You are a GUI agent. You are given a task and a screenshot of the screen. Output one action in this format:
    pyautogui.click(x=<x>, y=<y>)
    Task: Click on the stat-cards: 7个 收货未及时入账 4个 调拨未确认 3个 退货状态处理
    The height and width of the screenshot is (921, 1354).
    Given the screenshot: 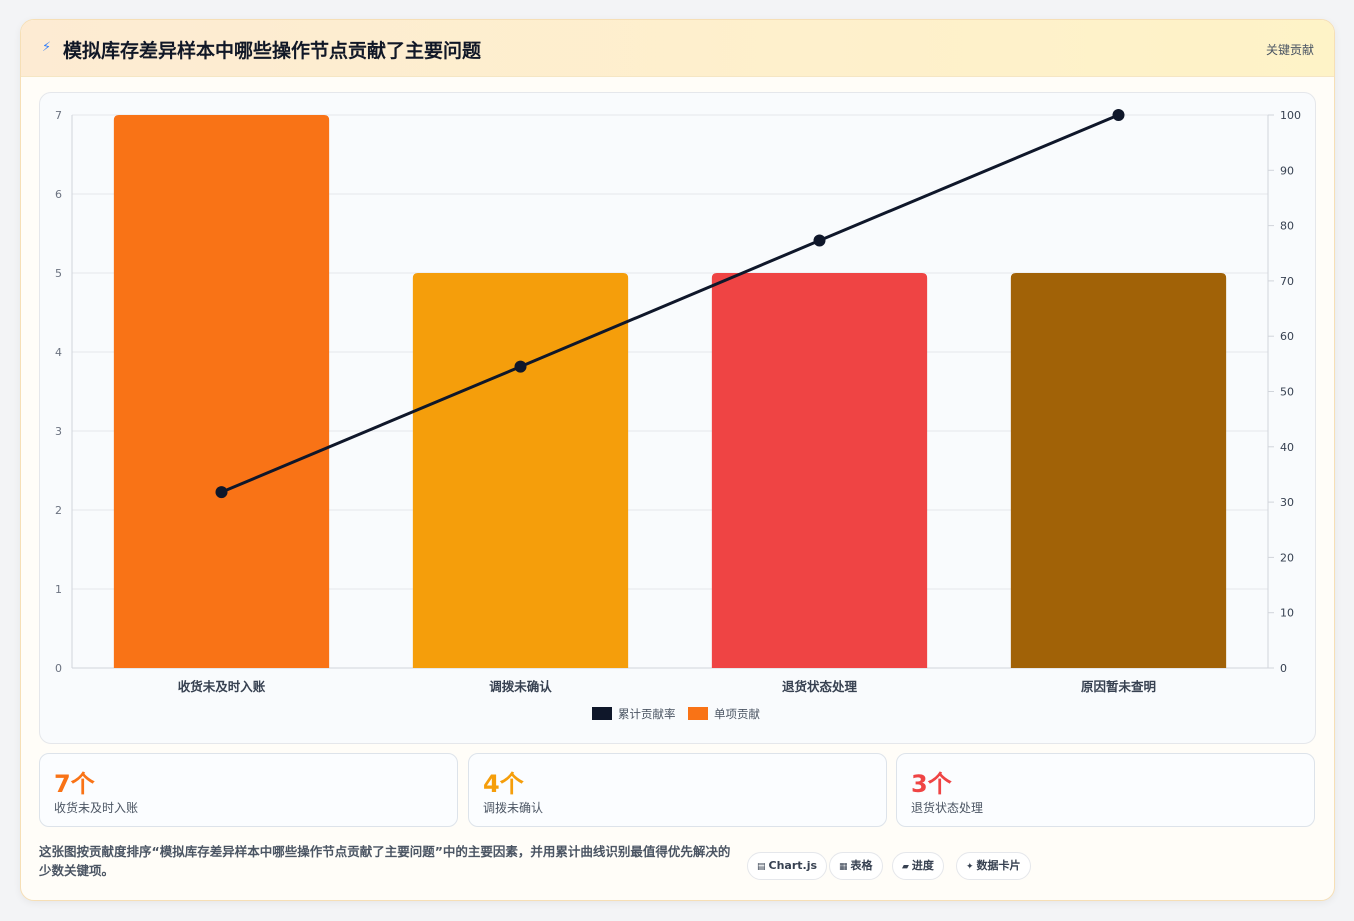 What is the action you would take?
    pyautogui.click(x=677, y=790)
    